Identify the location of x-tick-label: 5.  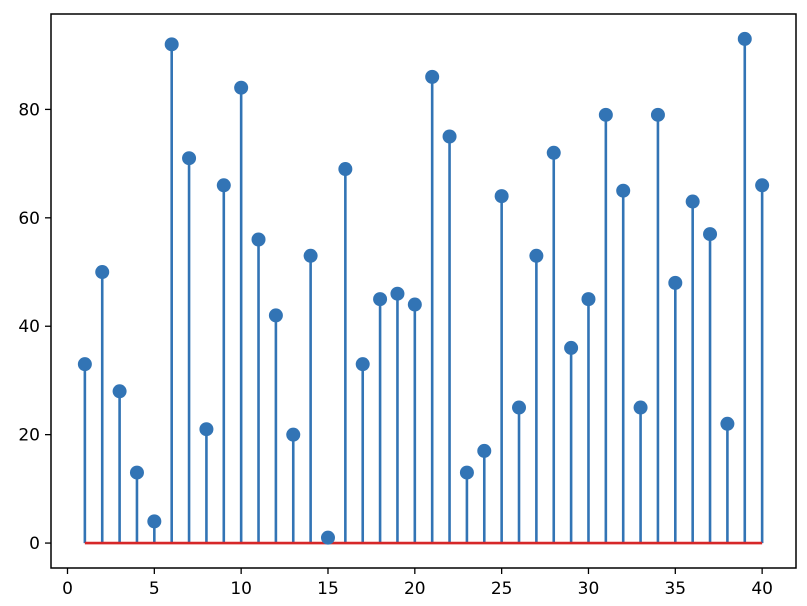
(154, 589).